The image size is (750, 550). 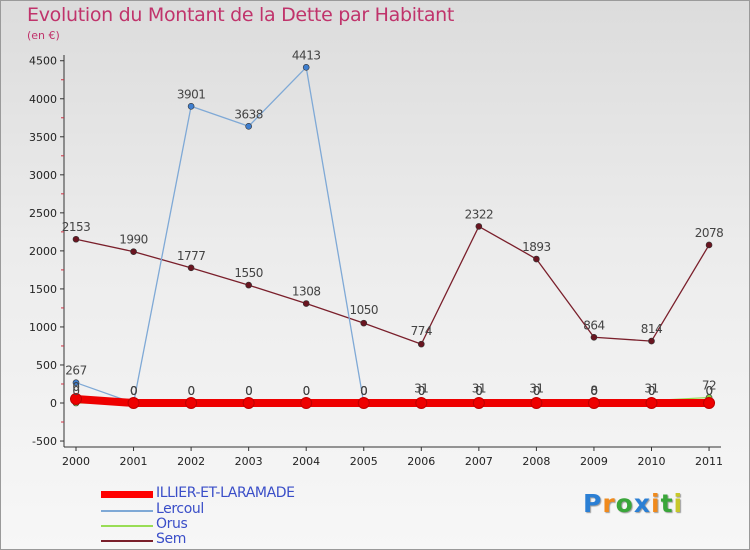 What do you see at coordinates (127, 511) in the screenshot?
I see `legend-swatch-lercoul` at bounding box center [127, 511].